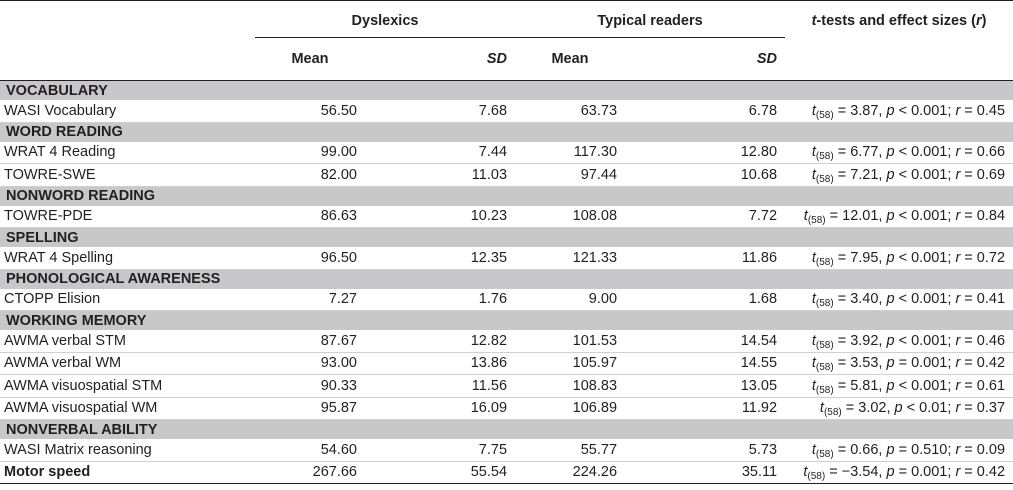 The width and height of the screenshot is (1013, 490). What do you see at coordinates (705, 299) in the screenshot?
I see `typical-sd: 1.68` at bounding box center [705, 299].